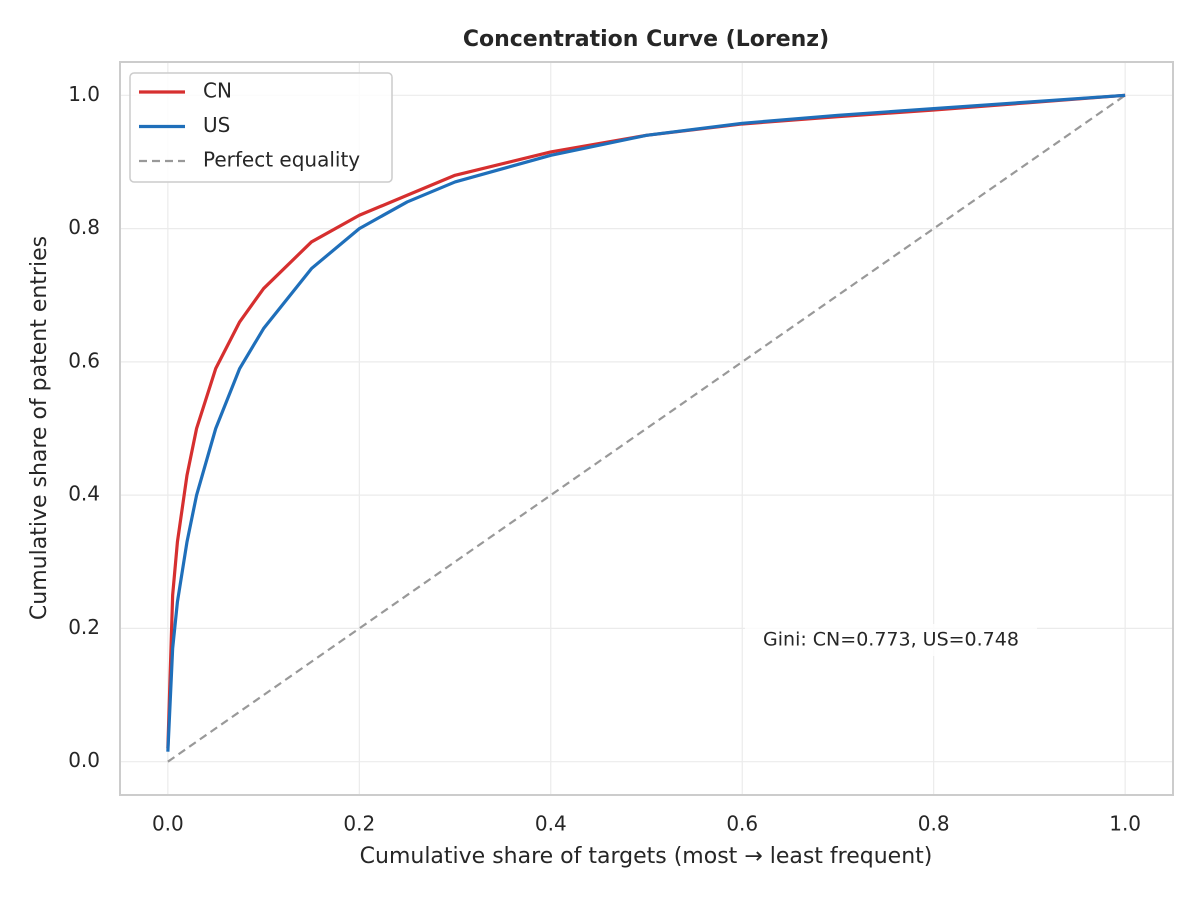  I want to click on legend-label: CN, so click(217, 91).